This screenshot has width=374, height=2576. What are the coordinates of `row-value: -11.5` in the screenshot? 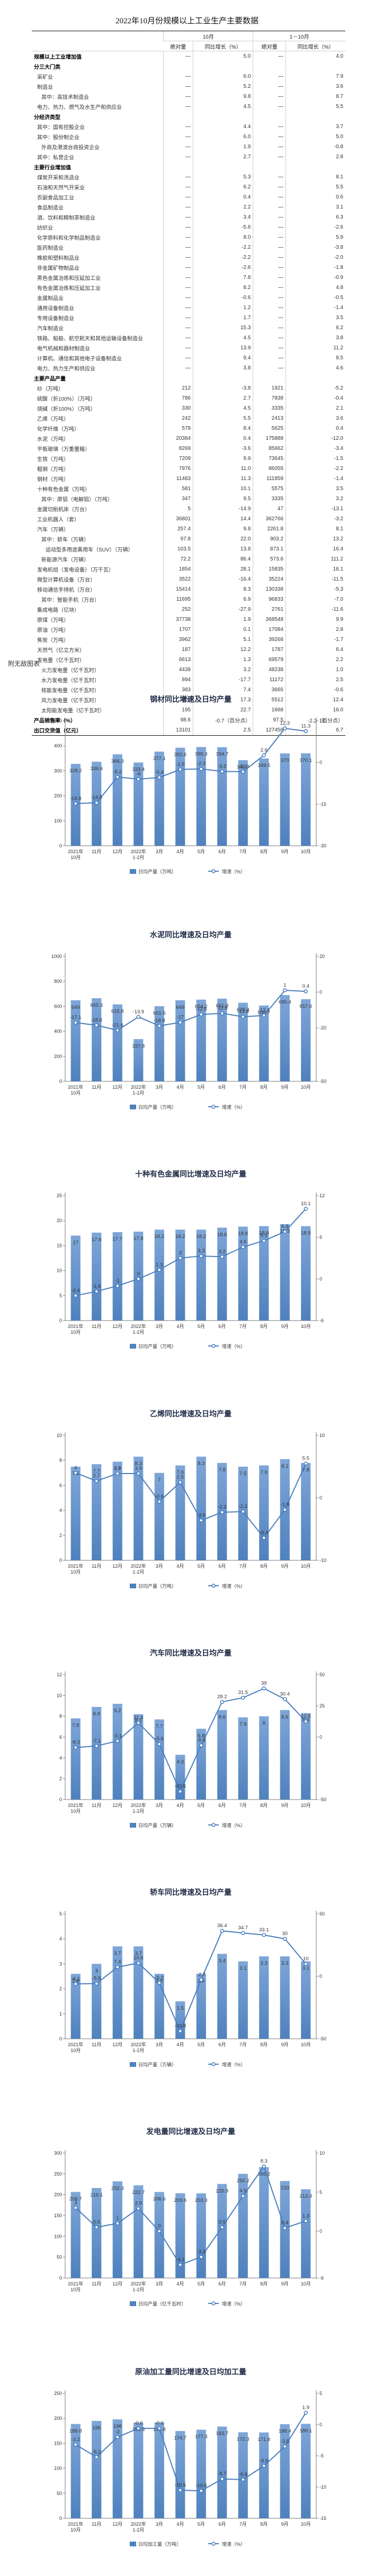 It's located at (315, 579).